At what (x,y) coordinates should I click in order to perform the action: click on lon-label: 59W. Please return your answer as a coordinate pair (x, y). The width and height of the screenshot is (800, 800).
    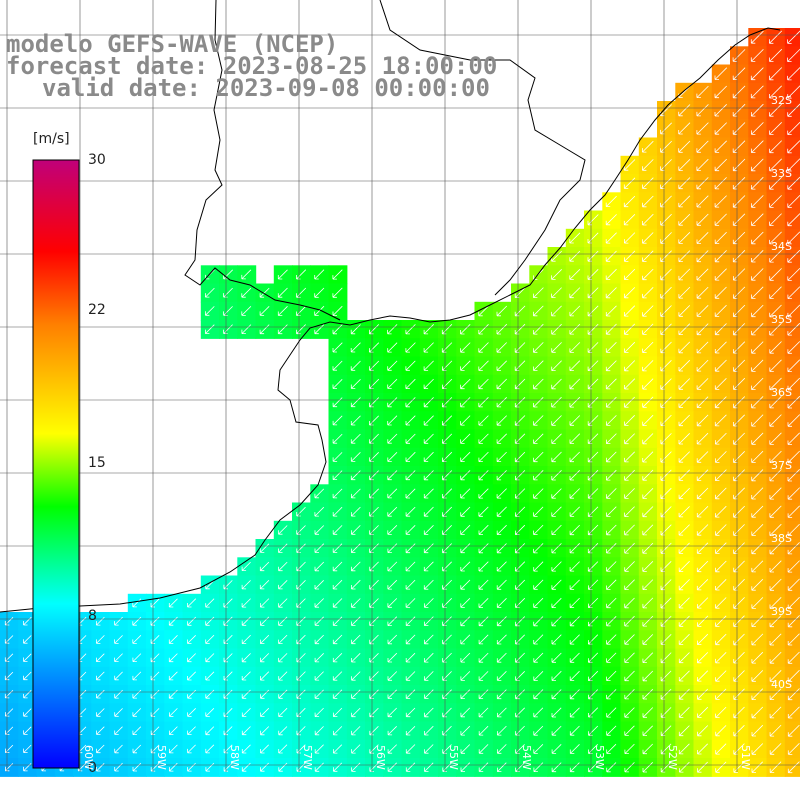
    Looking at the image, I should click on (161, 757).